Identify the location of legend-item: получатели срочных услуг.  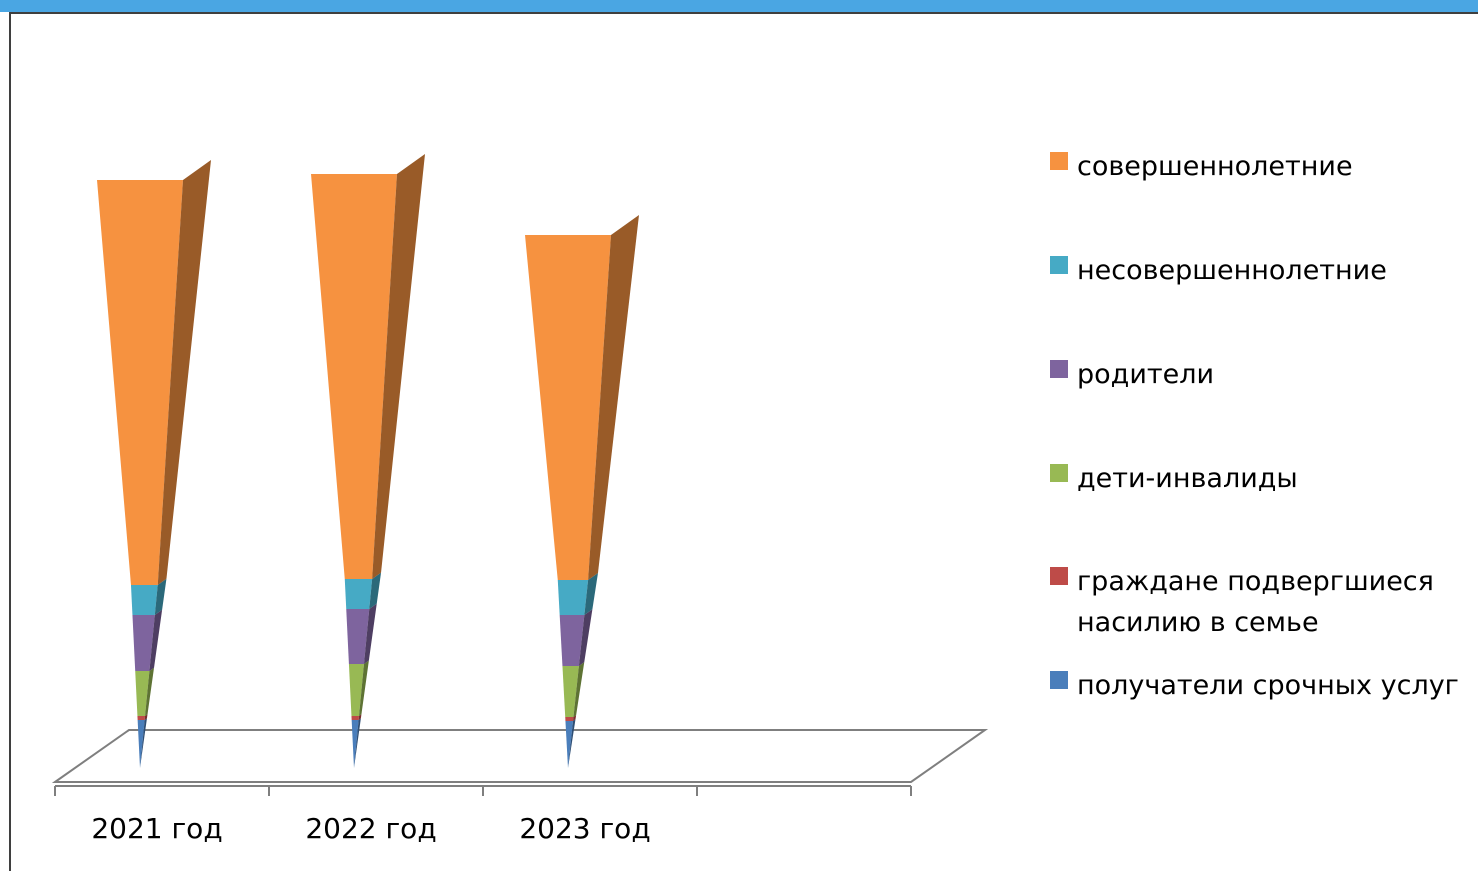
(1263, 685).